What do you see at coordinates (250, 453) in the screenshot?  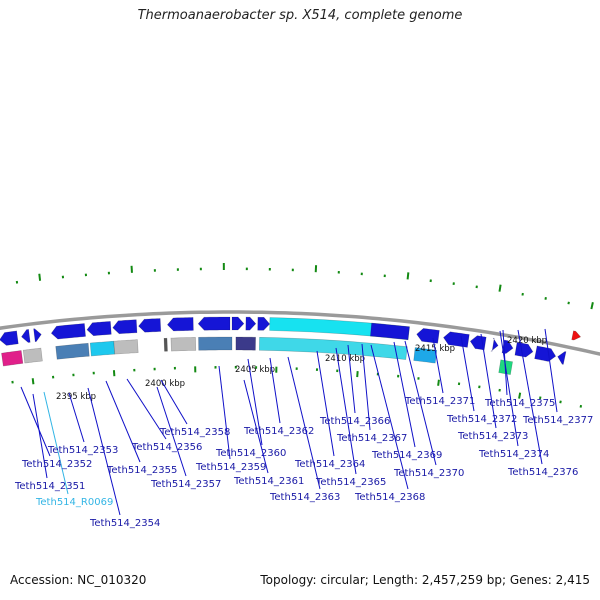 I see `gene-label: Teth514_2360` at bounding box center [250, 453].